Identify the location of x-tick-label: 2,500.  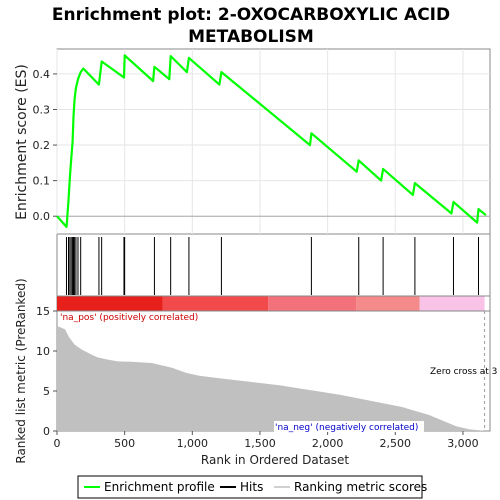
(396, 443).